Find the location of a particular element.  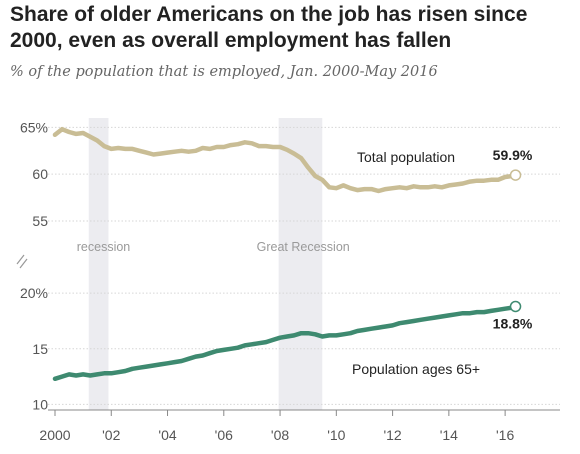

series-name-label: Total population is located at coordinates (406, 157).